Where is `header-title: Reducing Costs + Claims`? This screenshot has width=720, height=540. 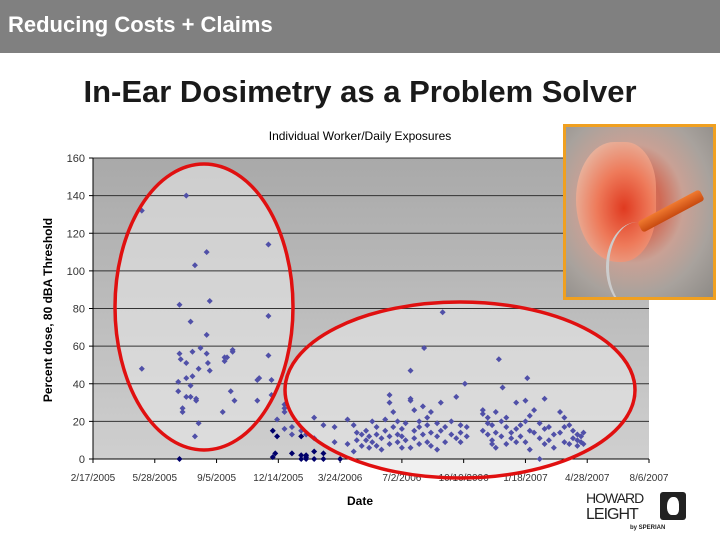 header-title: Reducing Costs + Claims is located at coordinates (140, 24).